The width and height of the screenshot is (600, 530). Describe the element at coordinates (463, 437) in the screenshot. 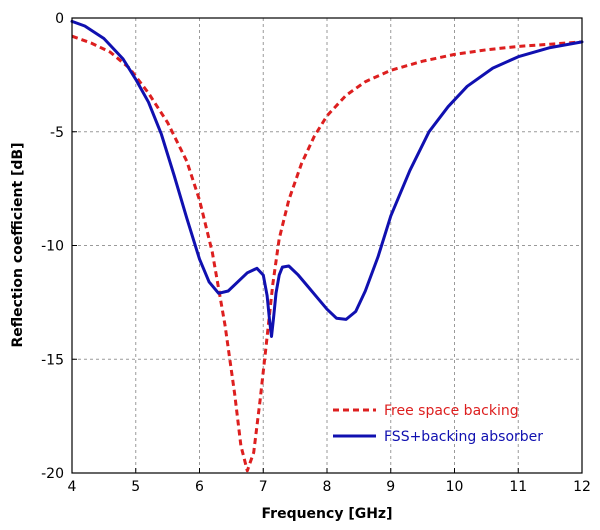

I see `legend-label-fss: FSS+backing absorber` at that location.